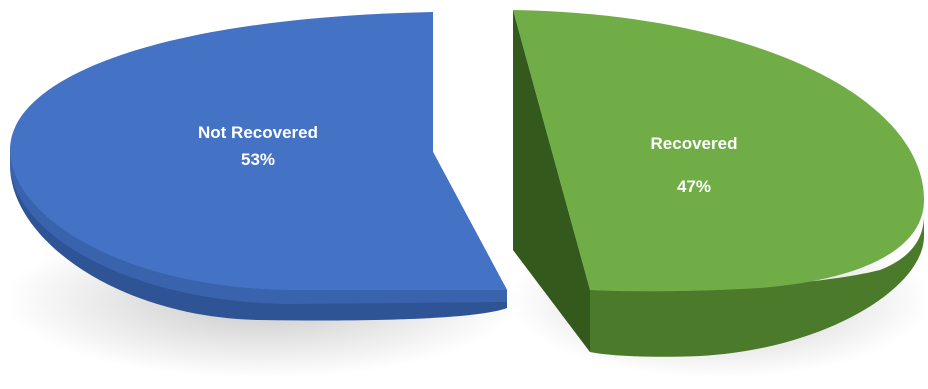 Image resolution: width=928 pixels, height=389 pixels. Describe the element at coordinates (694, 186) in the screenshot. I see `slice-value-recovered: 47%` at that location.